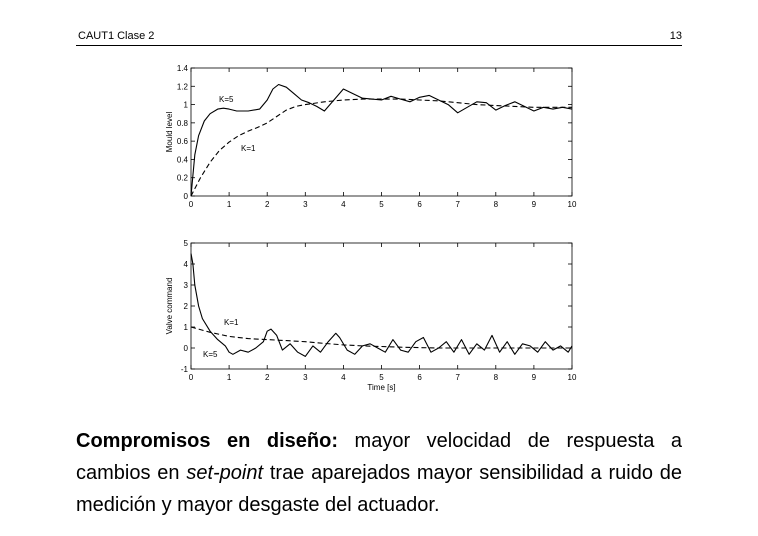 The image size is (758, 536). I want to click on top-x-tick-label: 10, so click(572, 204).